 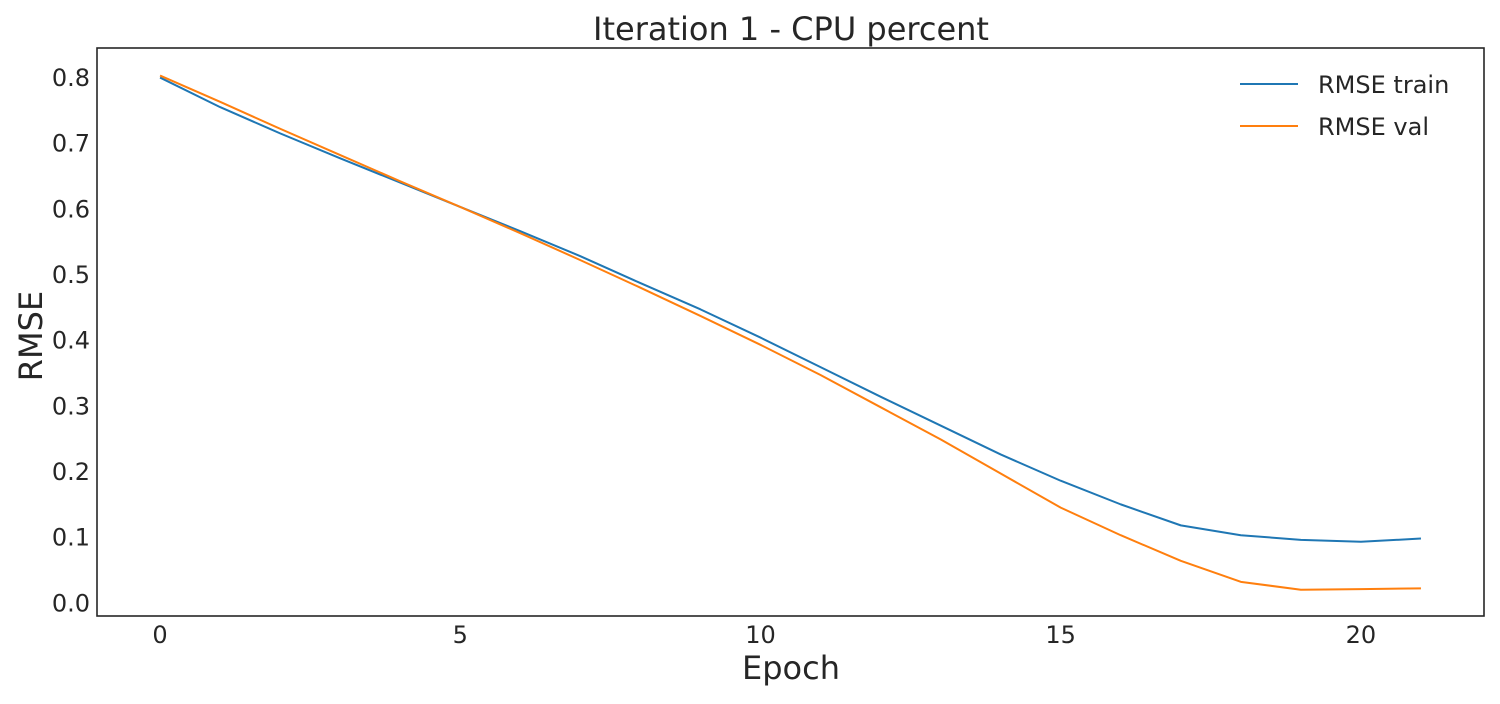 I want to click on x-tick-label: 15, so click(x=1060, y=635).